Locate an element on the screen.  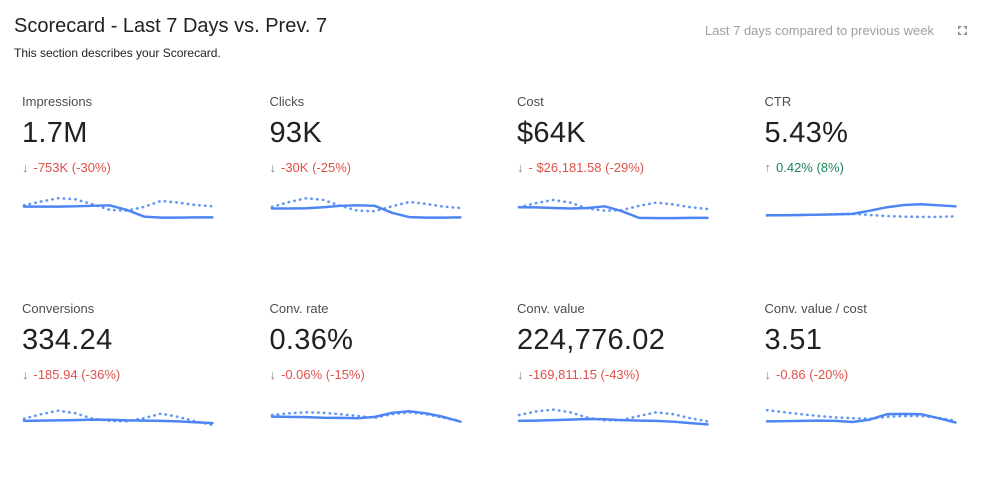
metric-label: Clicks is located at coordinates (287, 101).